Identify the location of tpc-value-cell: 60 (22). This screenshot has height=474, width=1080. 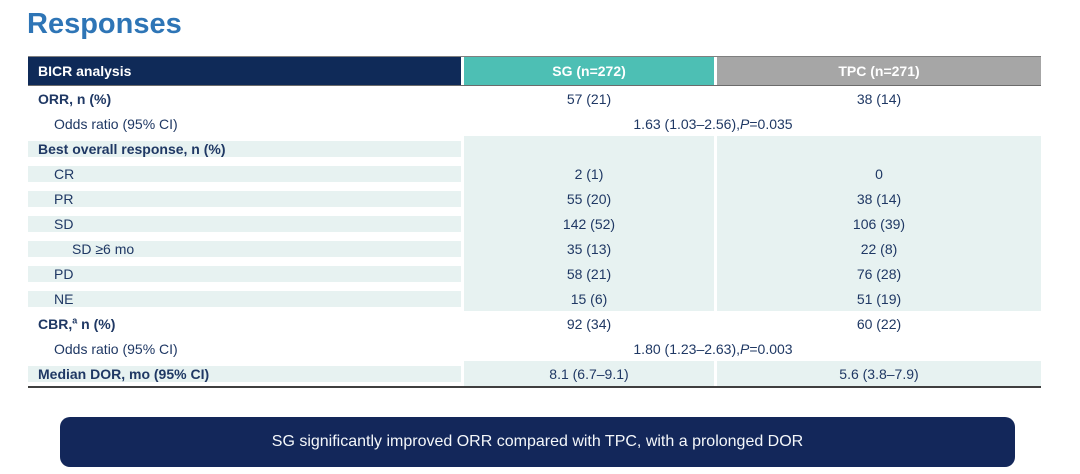
(877, 323).